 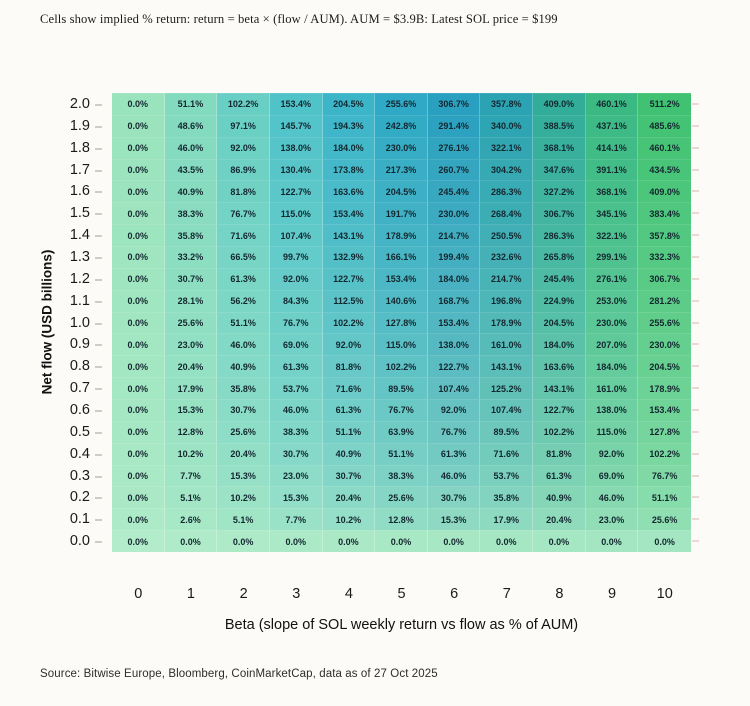 What do you see at coordinates (191, 344) in the screenshot?
I see `heatmap-cell: 23.0%` at bounding box center [191, 344].